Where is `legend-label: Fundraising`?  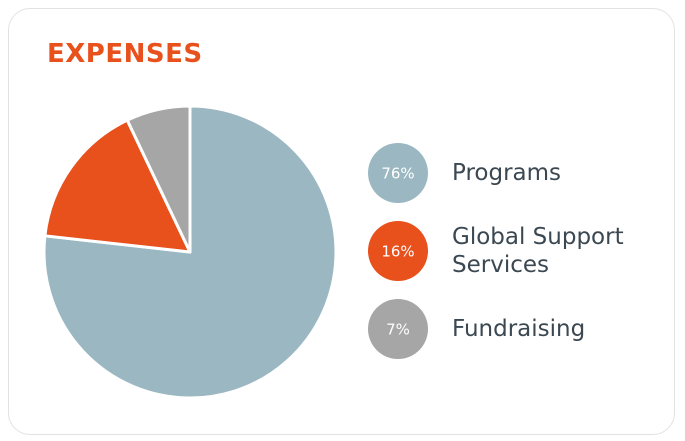 legend-label: Fundraising is located at coordinates (519, 329).